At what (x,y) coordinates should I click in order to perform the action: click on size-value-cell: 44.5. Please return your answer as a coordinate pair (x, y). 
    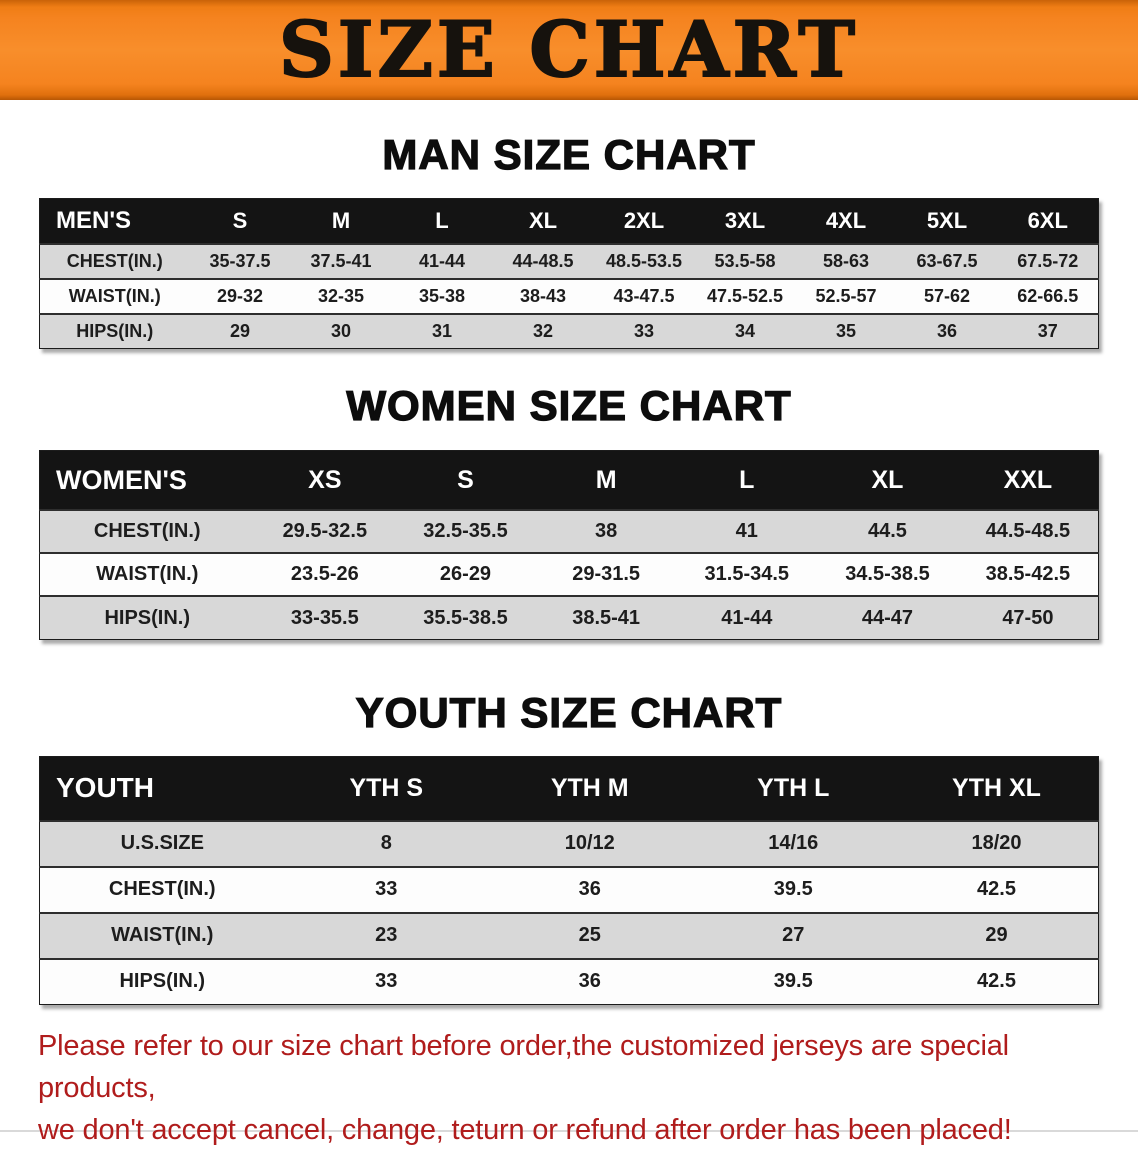
    Looking at the image, I should click on (887, 531).